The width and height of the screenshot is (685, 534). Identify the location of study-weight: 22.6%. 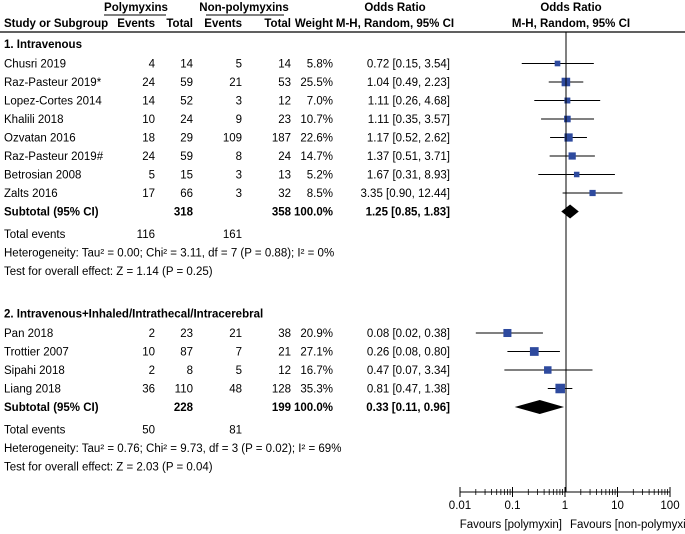
(316, 139).